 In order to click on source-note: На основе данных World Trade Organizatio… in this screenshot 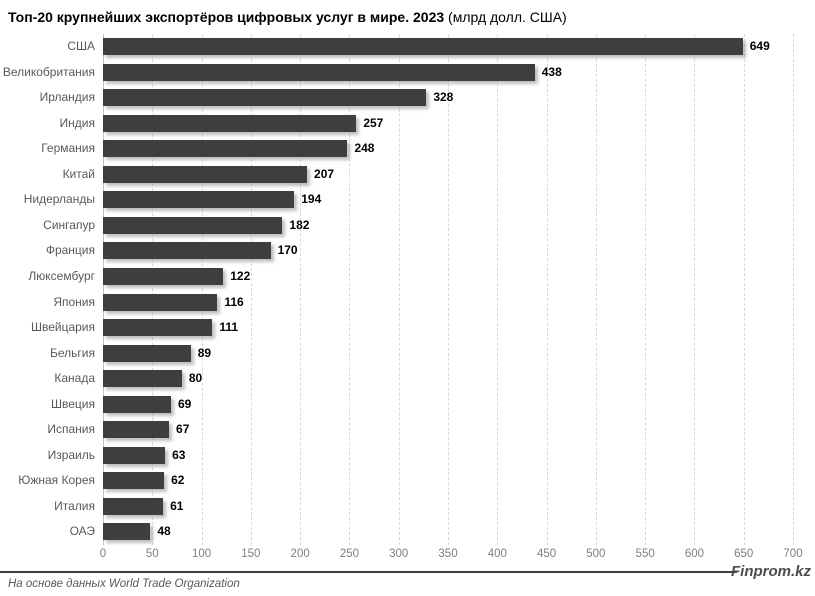, I will do `click(124, 584)`.